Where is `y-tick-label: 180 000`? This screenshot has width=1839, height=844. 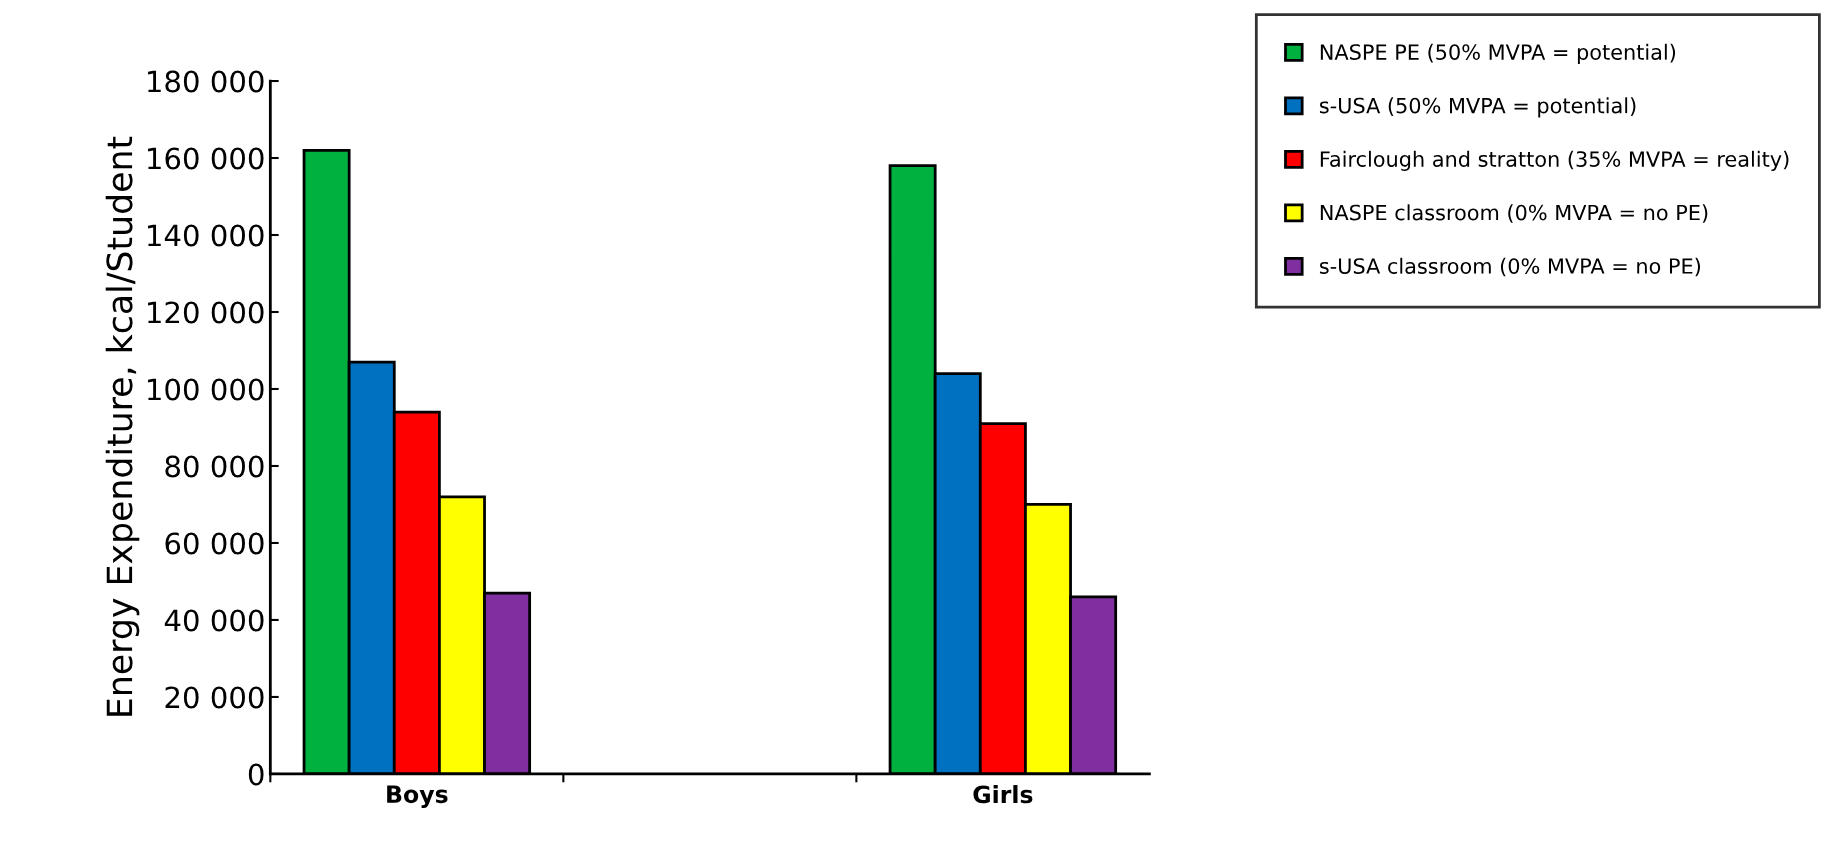
y-tick-label: 180 000 is located at coordinates (206, 81).